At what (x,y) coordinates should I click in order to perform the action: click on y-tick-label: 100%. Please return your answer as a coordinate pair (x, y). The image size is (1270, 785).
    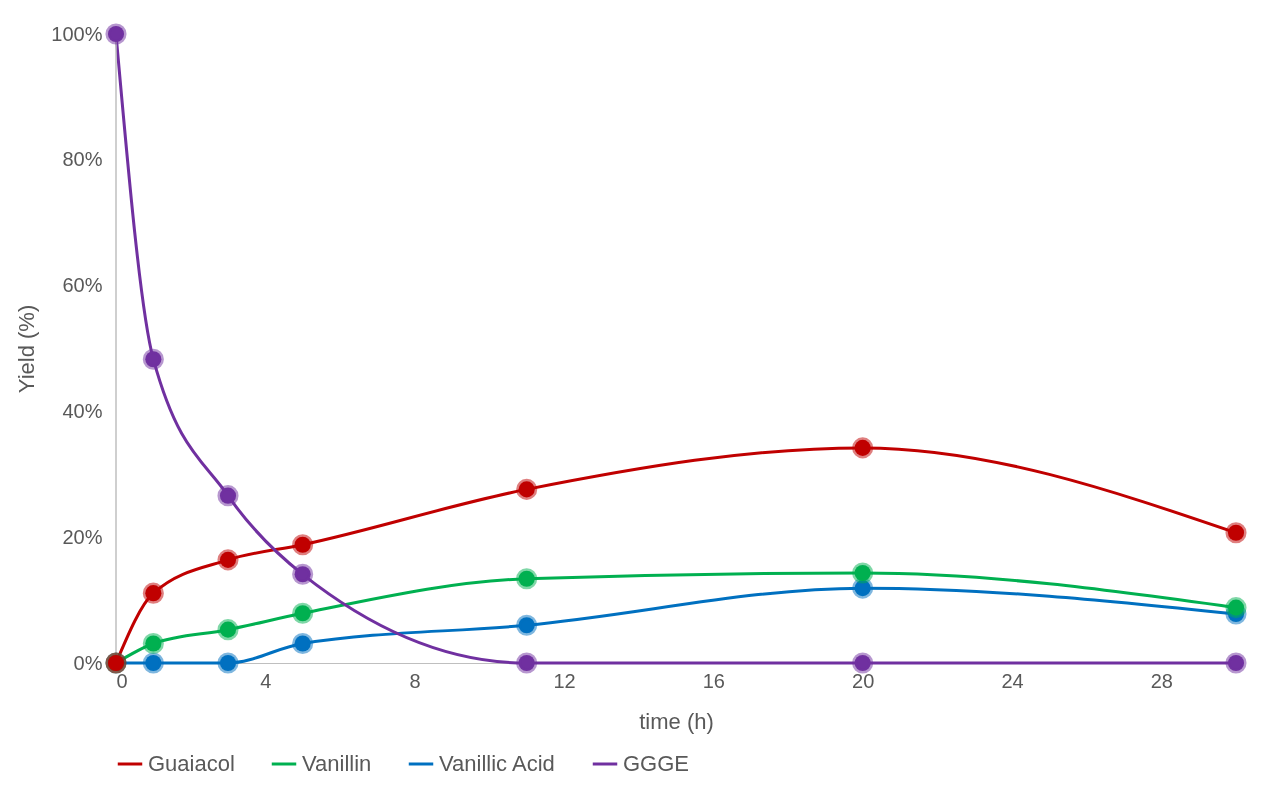
    Looking at the image, I should click on (77, 33).